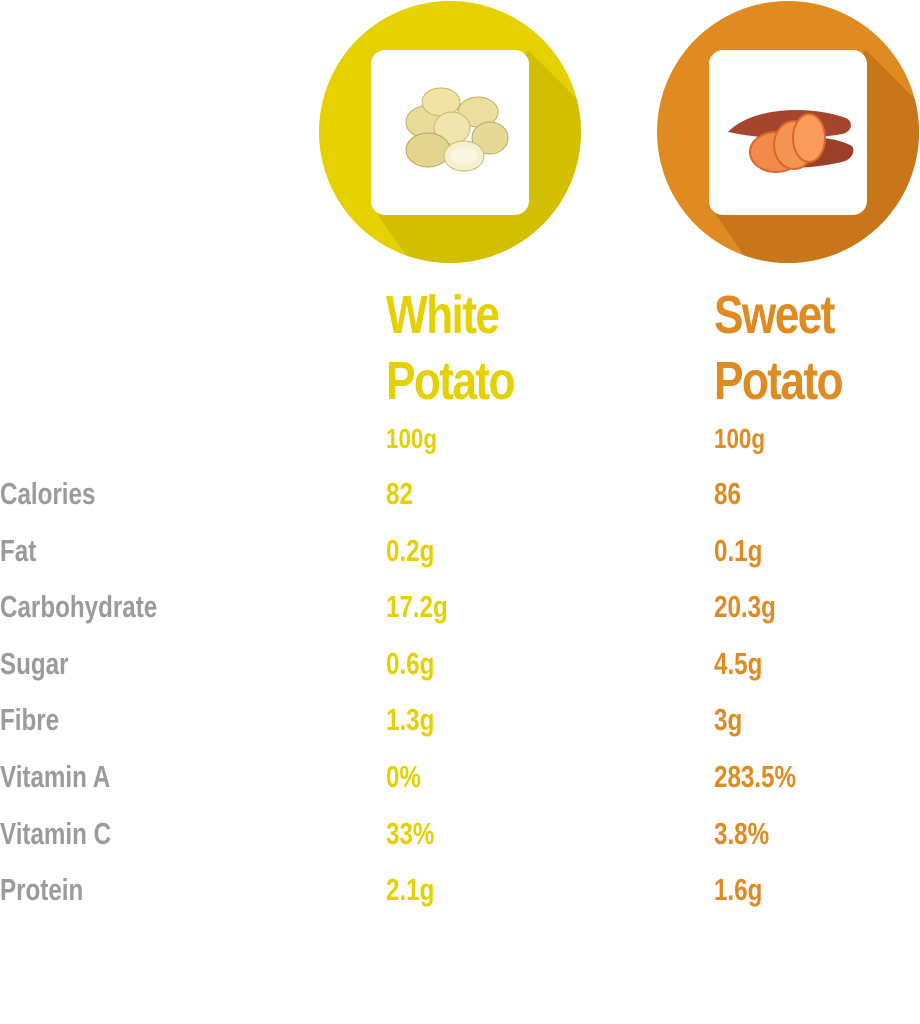 The width and height of the screenshot is (920, 1024). What do you see at coordinates (410, 833) in the screenshot?
I see `white-potato-value: 33%` at bounding box center [410, 833].